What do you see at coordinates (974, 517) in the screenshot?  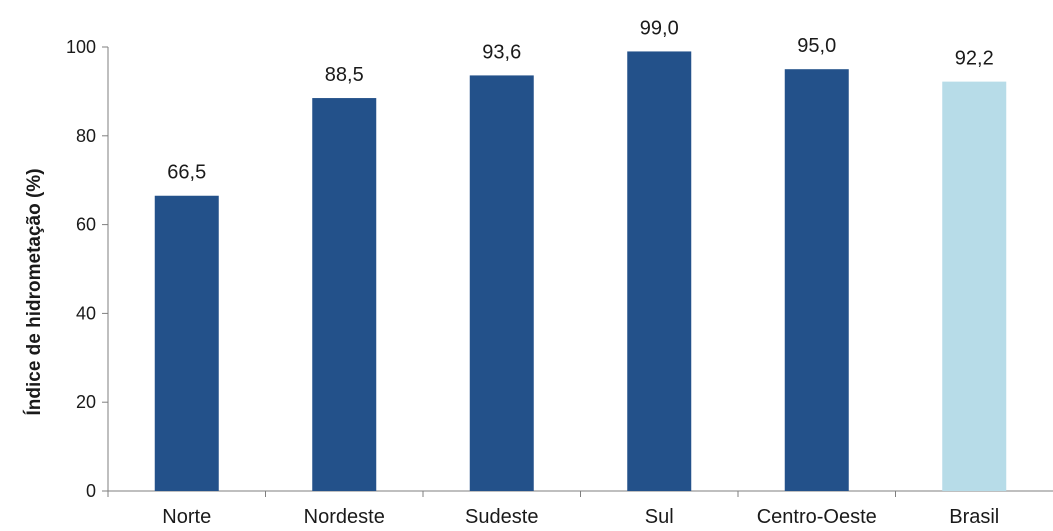 I see `x-category-label: Brasil` at bounding box center [974, 517].